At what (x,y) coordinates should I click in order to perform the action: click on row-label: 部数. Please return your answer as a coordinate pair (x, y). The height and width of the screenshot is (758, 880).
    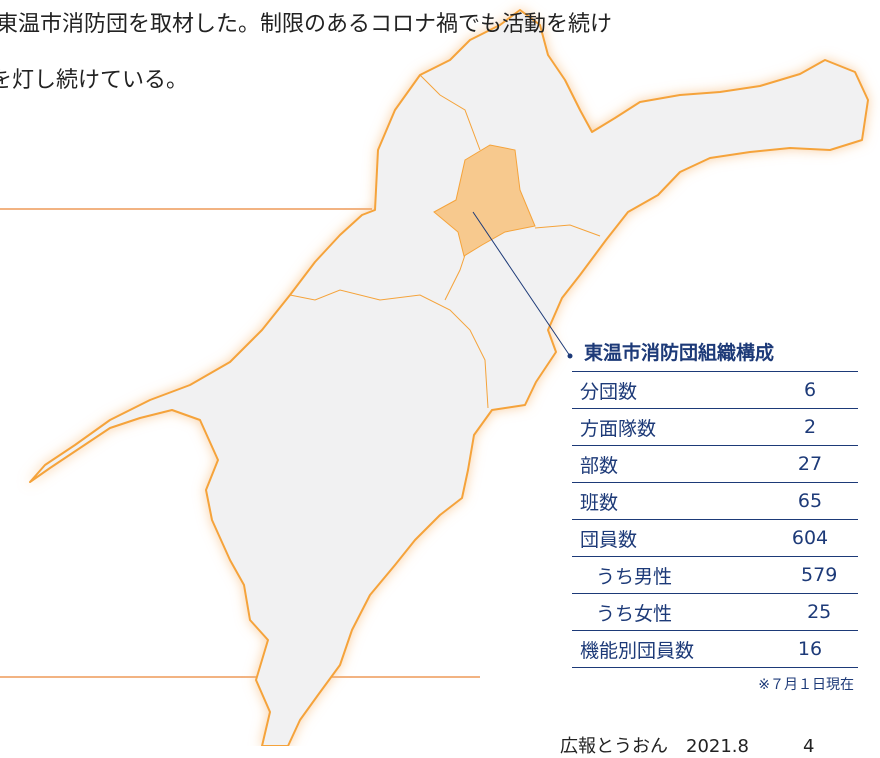
    Looking at the image, I should click on (599, 465).